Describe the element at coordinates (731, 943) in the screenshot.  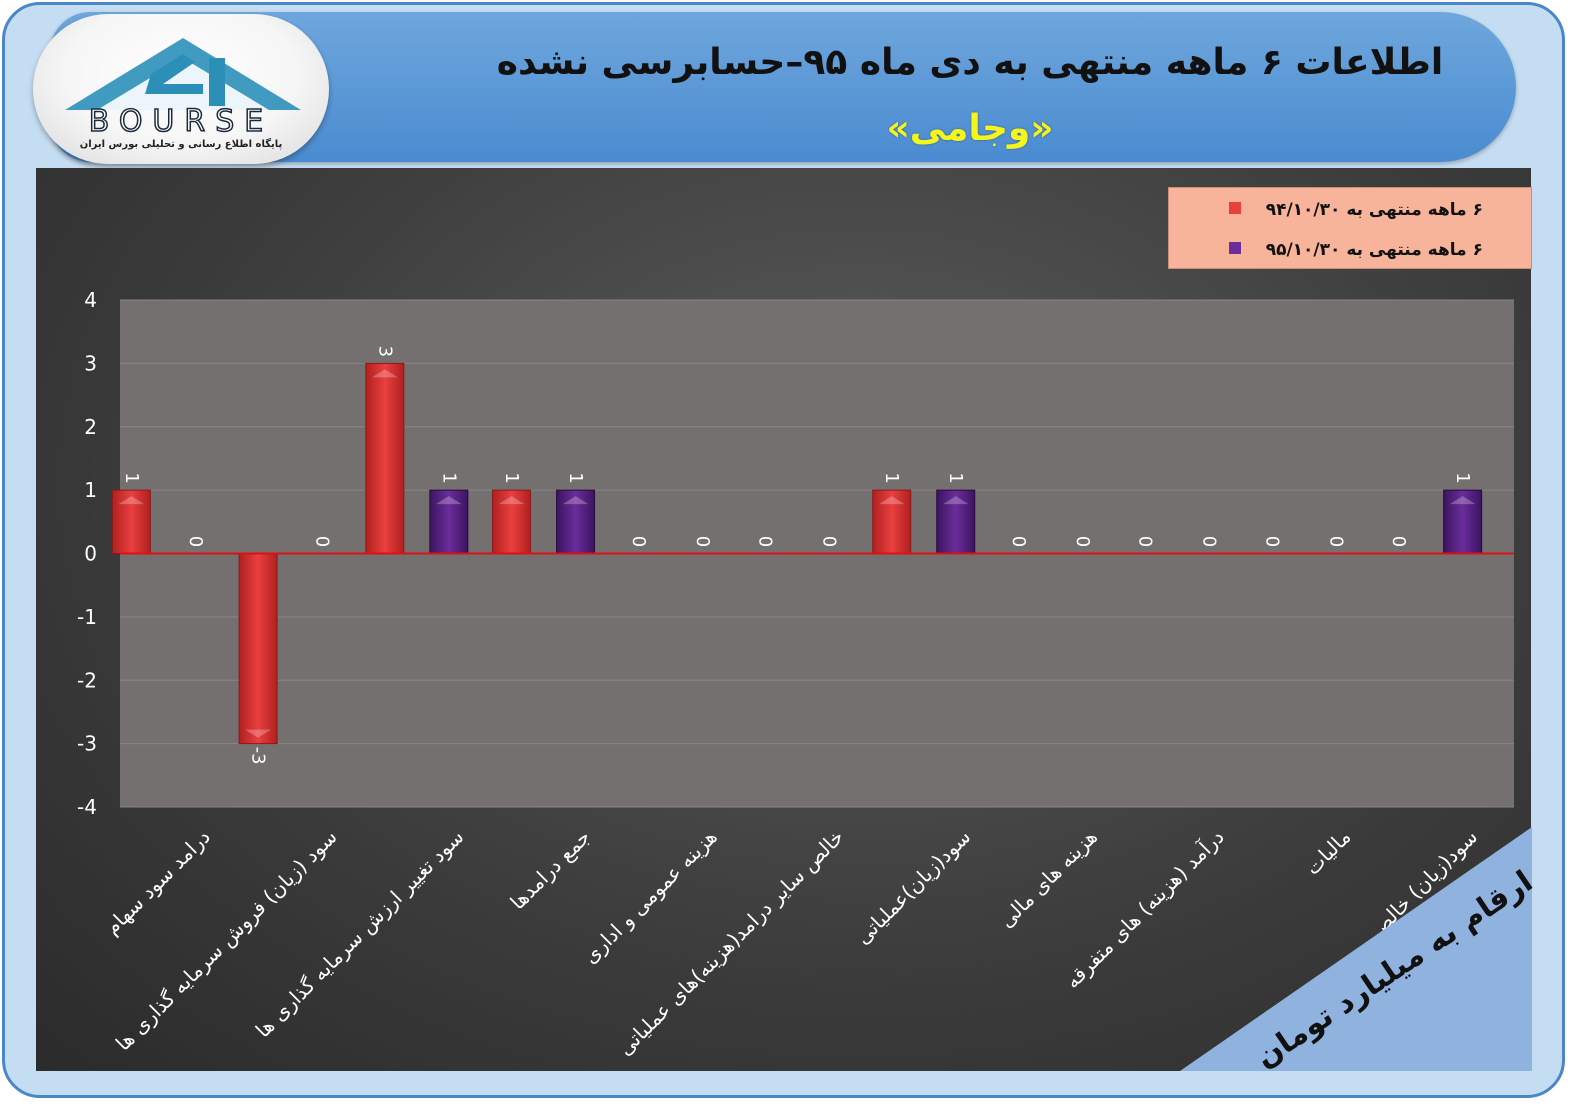
I see `x-category-label: خالص سایر درامد(هزینه)های عملیاتی` at that location.